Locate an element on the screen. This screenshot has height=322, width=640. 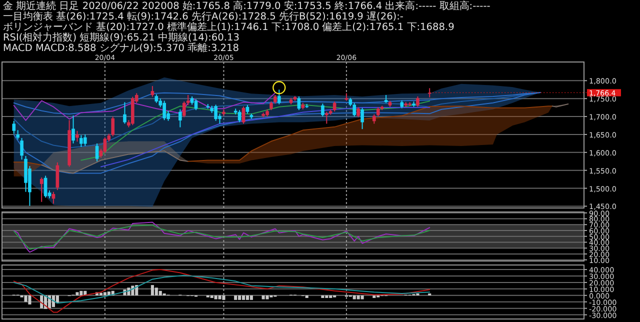
text: RSI(相対力指数) 短期線(9):65.21 中期線(14):60.13 is located at coordinates (121, 38).